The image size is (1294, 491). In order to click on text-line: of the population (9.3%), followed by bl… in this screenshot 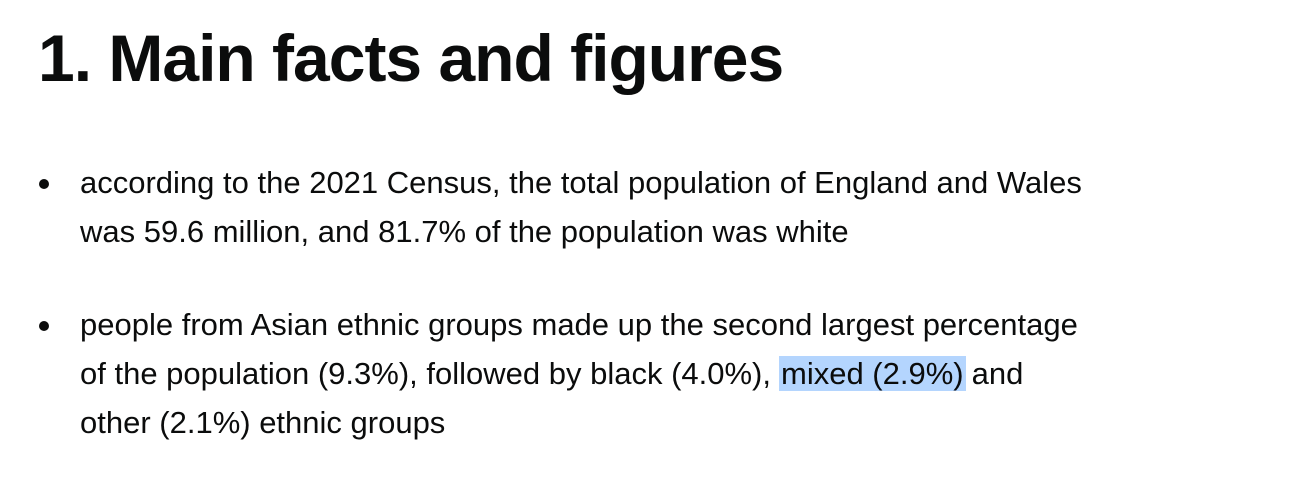, I will do `click(581, 373)`.